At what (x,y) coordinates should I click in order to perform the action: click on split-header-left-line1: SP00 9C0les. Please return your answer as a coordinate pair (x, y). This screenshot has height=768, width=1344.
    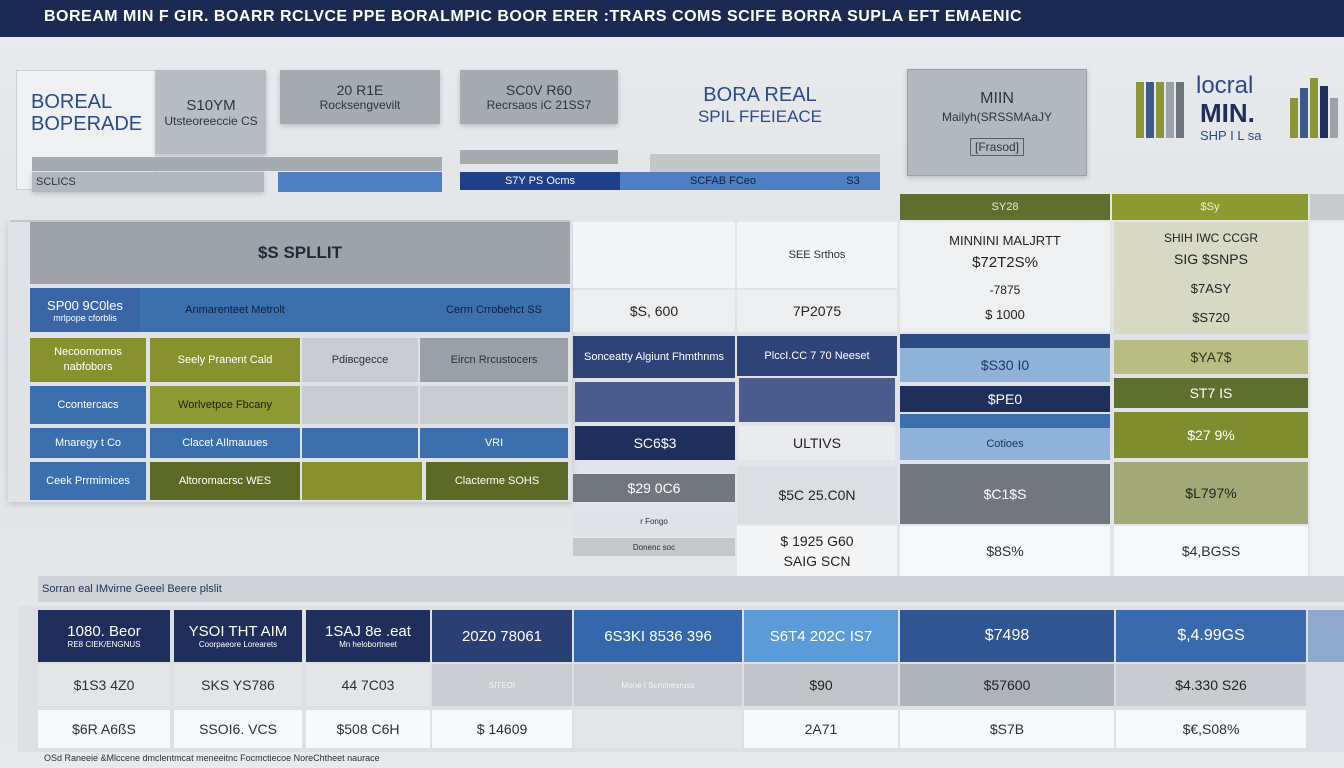
    Looking at the image, I should click on (85, 305).